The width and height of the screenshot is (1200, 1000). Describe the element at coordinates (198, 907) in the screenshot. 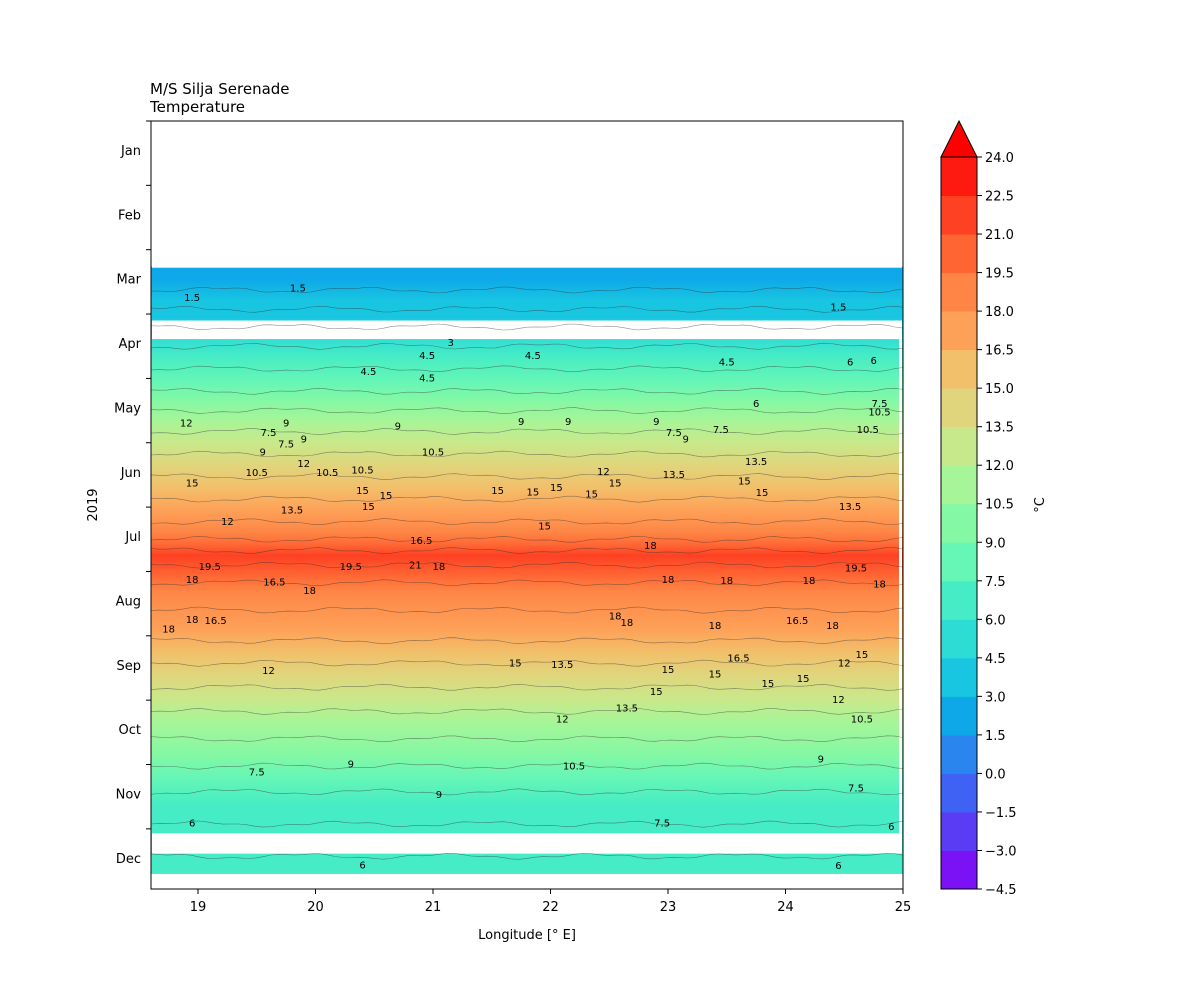

I see `x-tick-label: 19` at that location.